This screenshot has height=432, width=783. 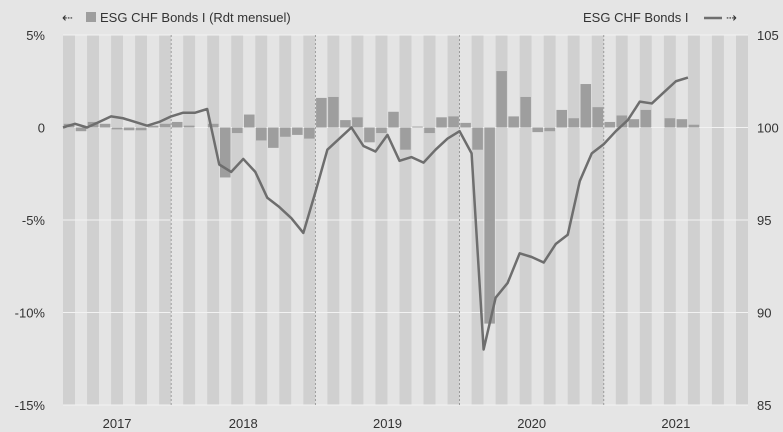 I want to click on x-year-label: 2018, so click(x=243, y=423).